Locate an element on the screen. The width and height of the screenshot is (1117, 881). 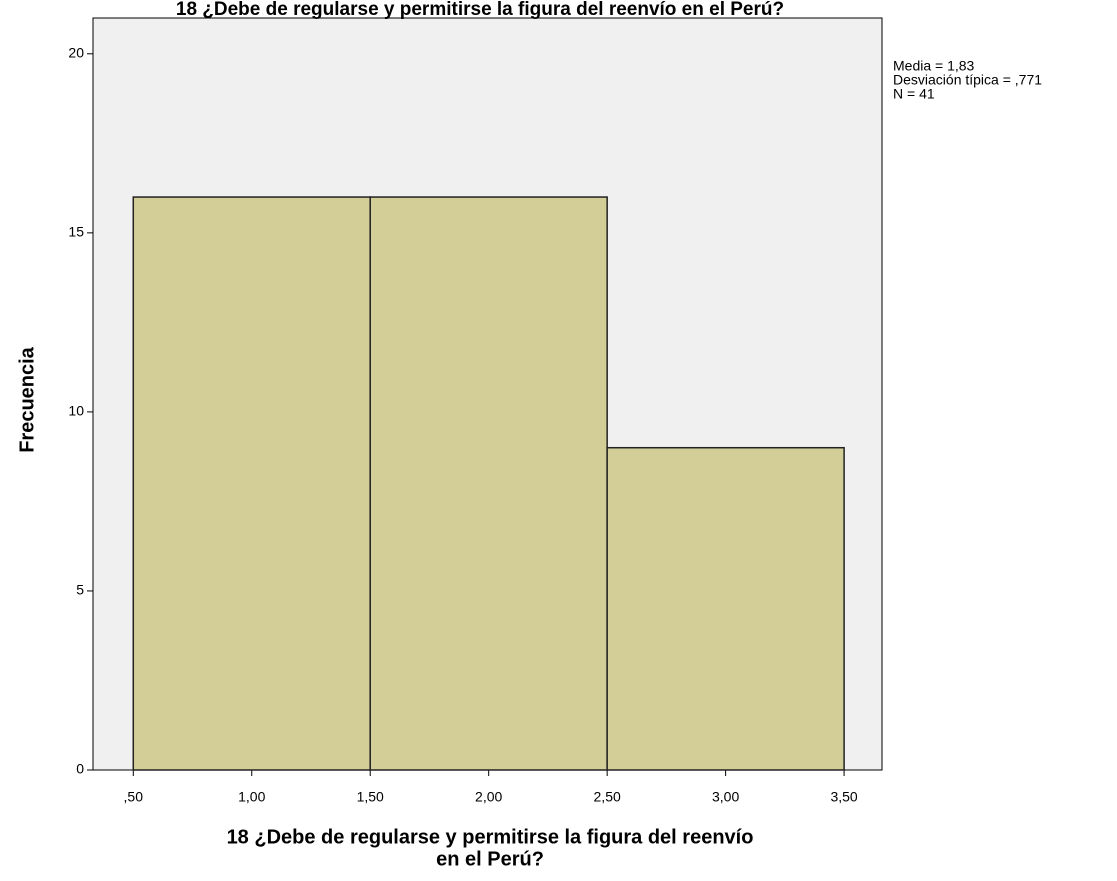
x-tick-label: 1,50 is located at coordinates (370, 797).